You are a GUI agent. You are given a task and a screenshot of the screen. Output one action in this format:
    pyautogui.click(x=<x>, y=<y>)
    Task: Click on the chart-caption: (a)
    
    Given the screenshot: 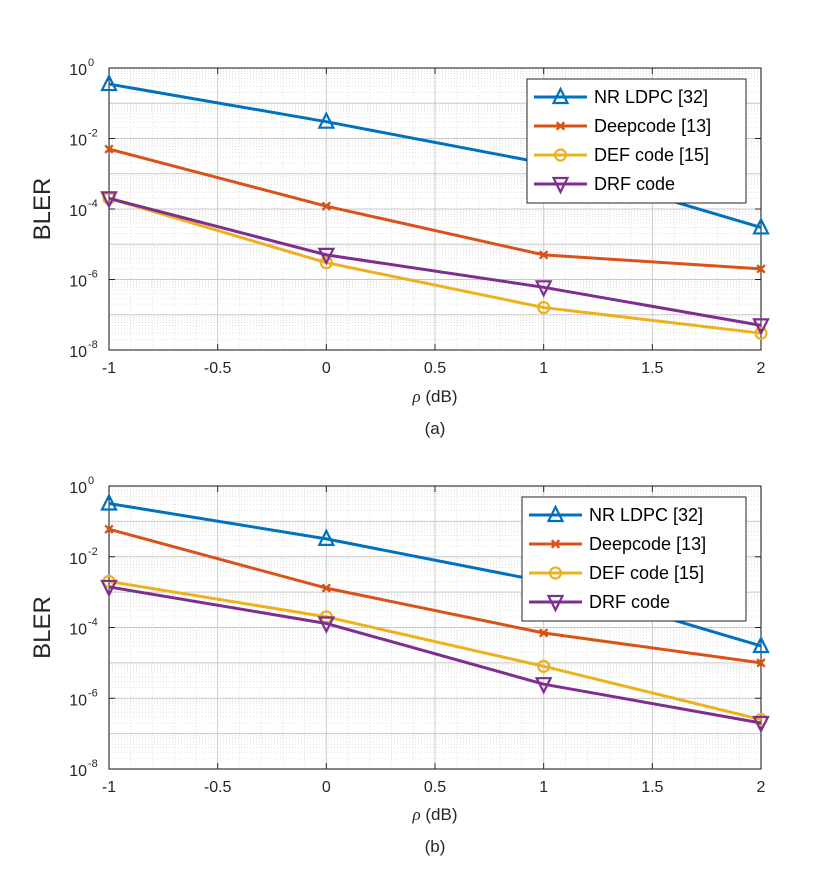 What is the action you would take?
    pyautogui.click(x=435, y=428)
    